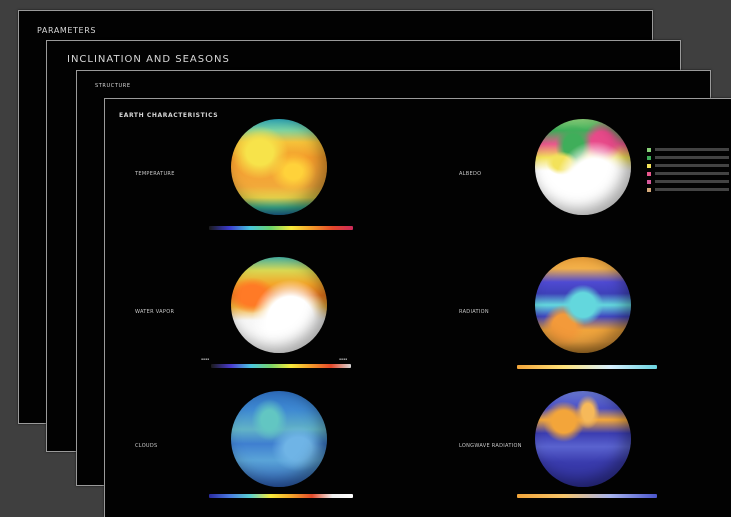  Describe the element at coordinates (474, 312) in the screenshot. I see `panel-label-radiation: RADIATION` at that location.